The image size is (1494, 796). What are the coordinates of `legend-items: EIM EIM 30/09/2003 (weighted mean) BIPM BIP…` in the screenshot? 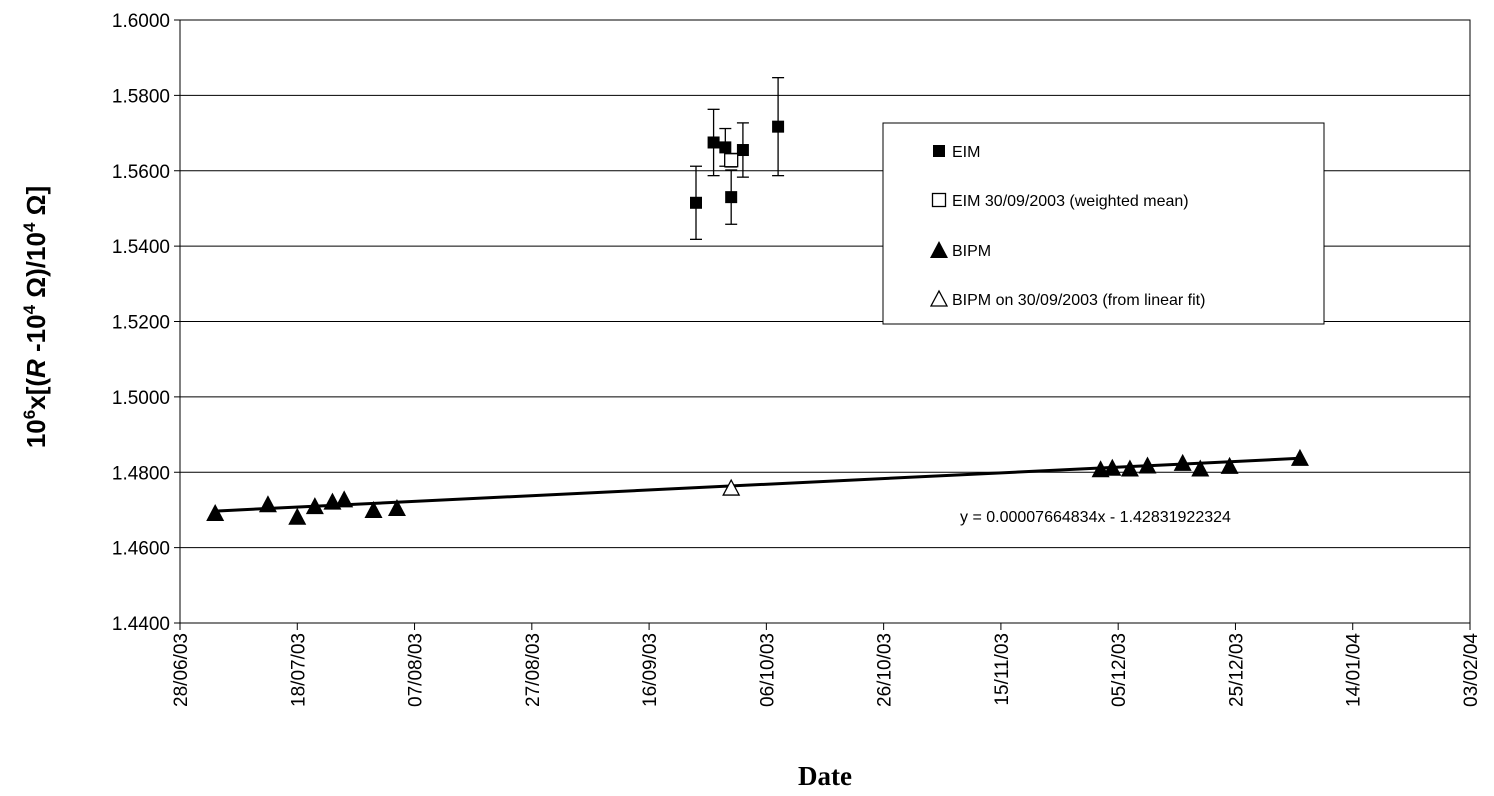 It's located at (1067, 226).